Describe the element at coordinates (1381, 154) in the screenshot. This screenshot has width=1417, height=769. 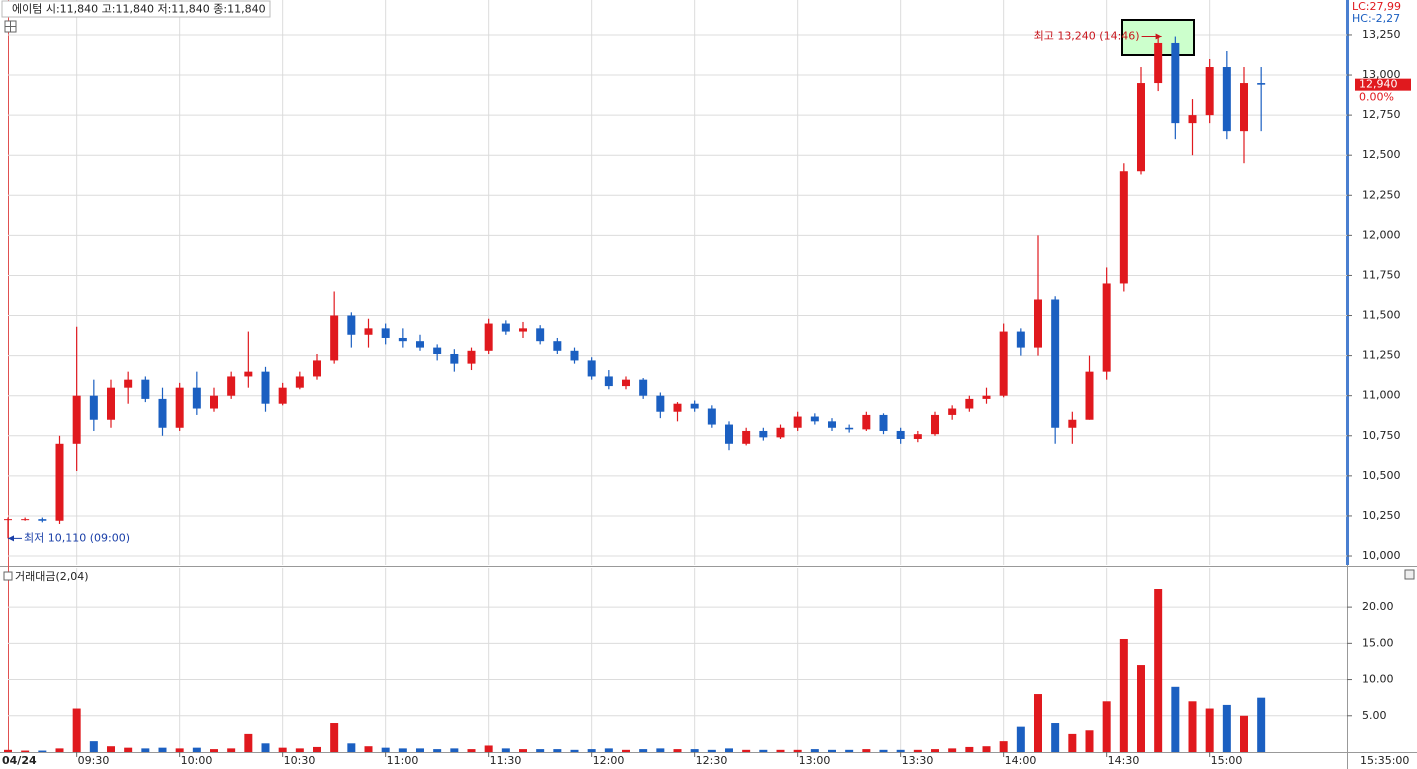
I see `y-tick-label: 12,500` at that location.